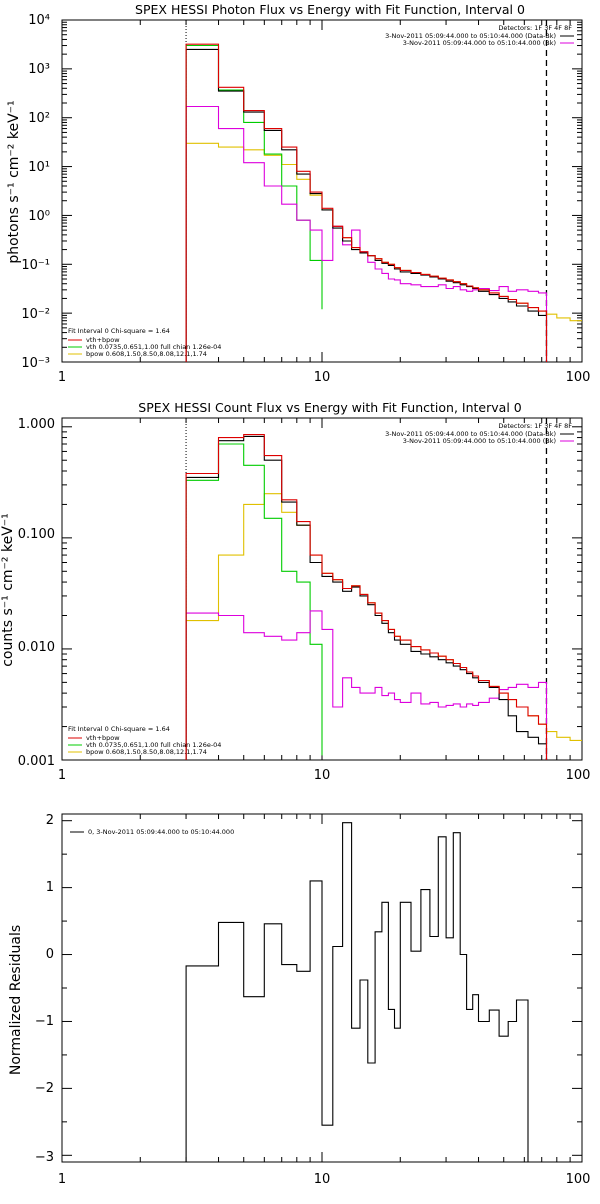  Describe the element at coordinates (44, 1021) in the screenshot. I see `residuals-y-tick-label: −1` at that location.